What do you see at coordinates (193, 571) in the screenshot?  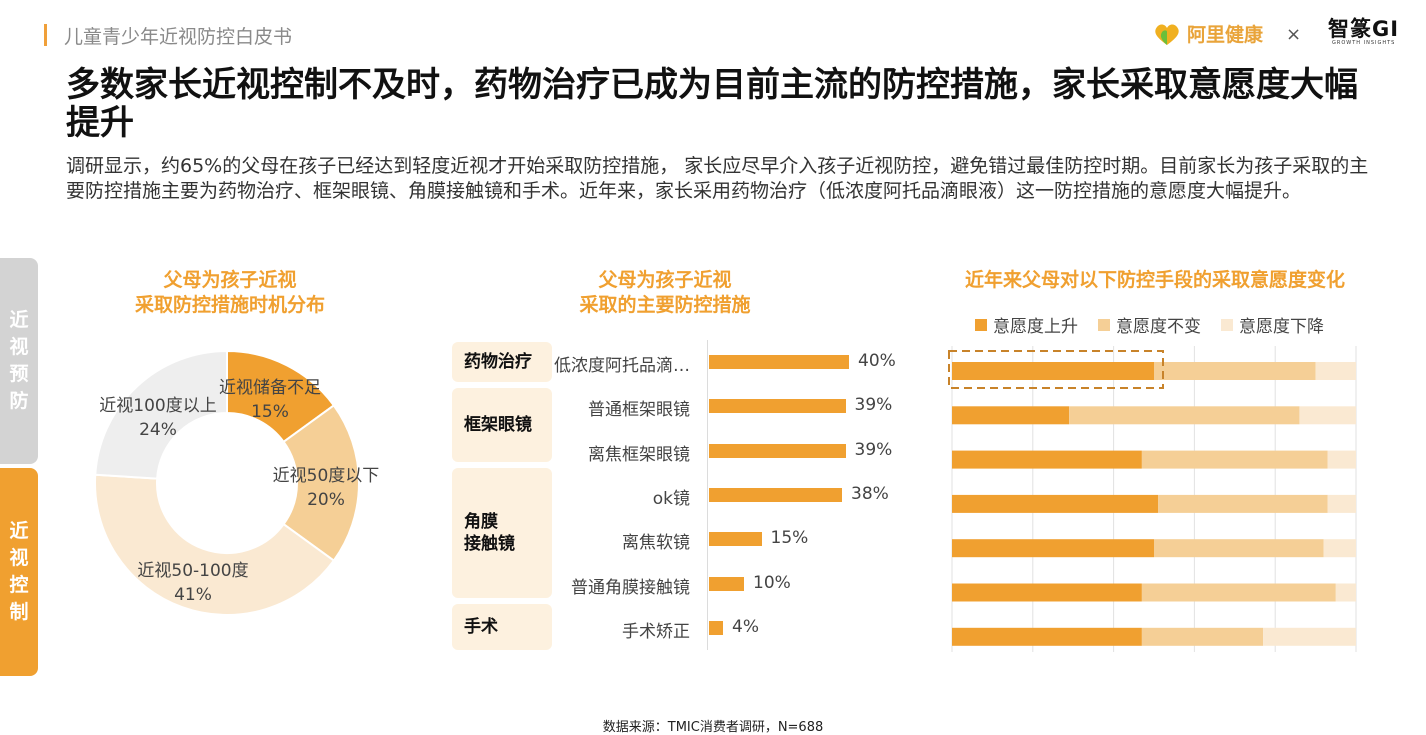 I see `donut-label-name-2: 近视50-100度` at bounding box center [193, 571].